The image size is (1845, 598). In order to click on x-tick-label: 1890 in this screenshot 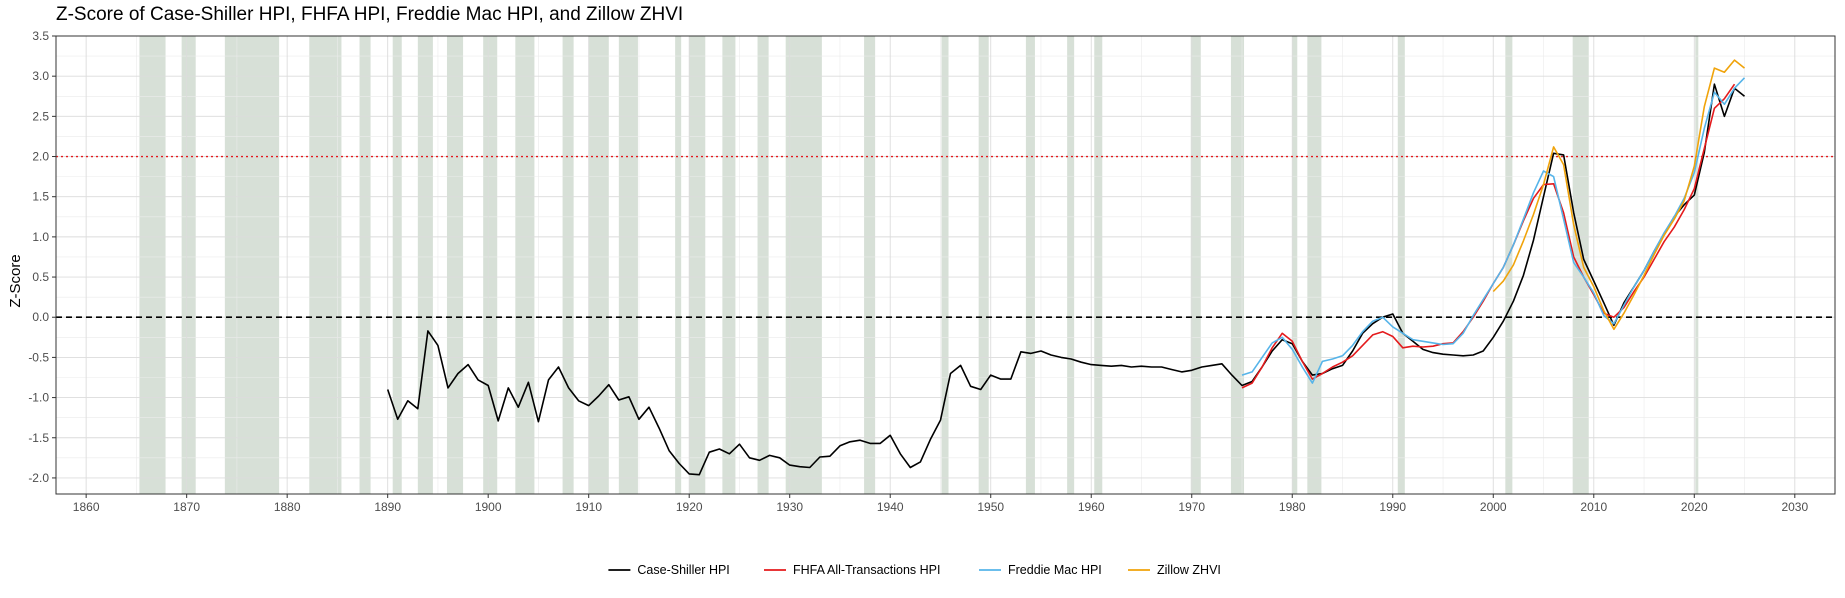, I will do `click(387, 507)`.